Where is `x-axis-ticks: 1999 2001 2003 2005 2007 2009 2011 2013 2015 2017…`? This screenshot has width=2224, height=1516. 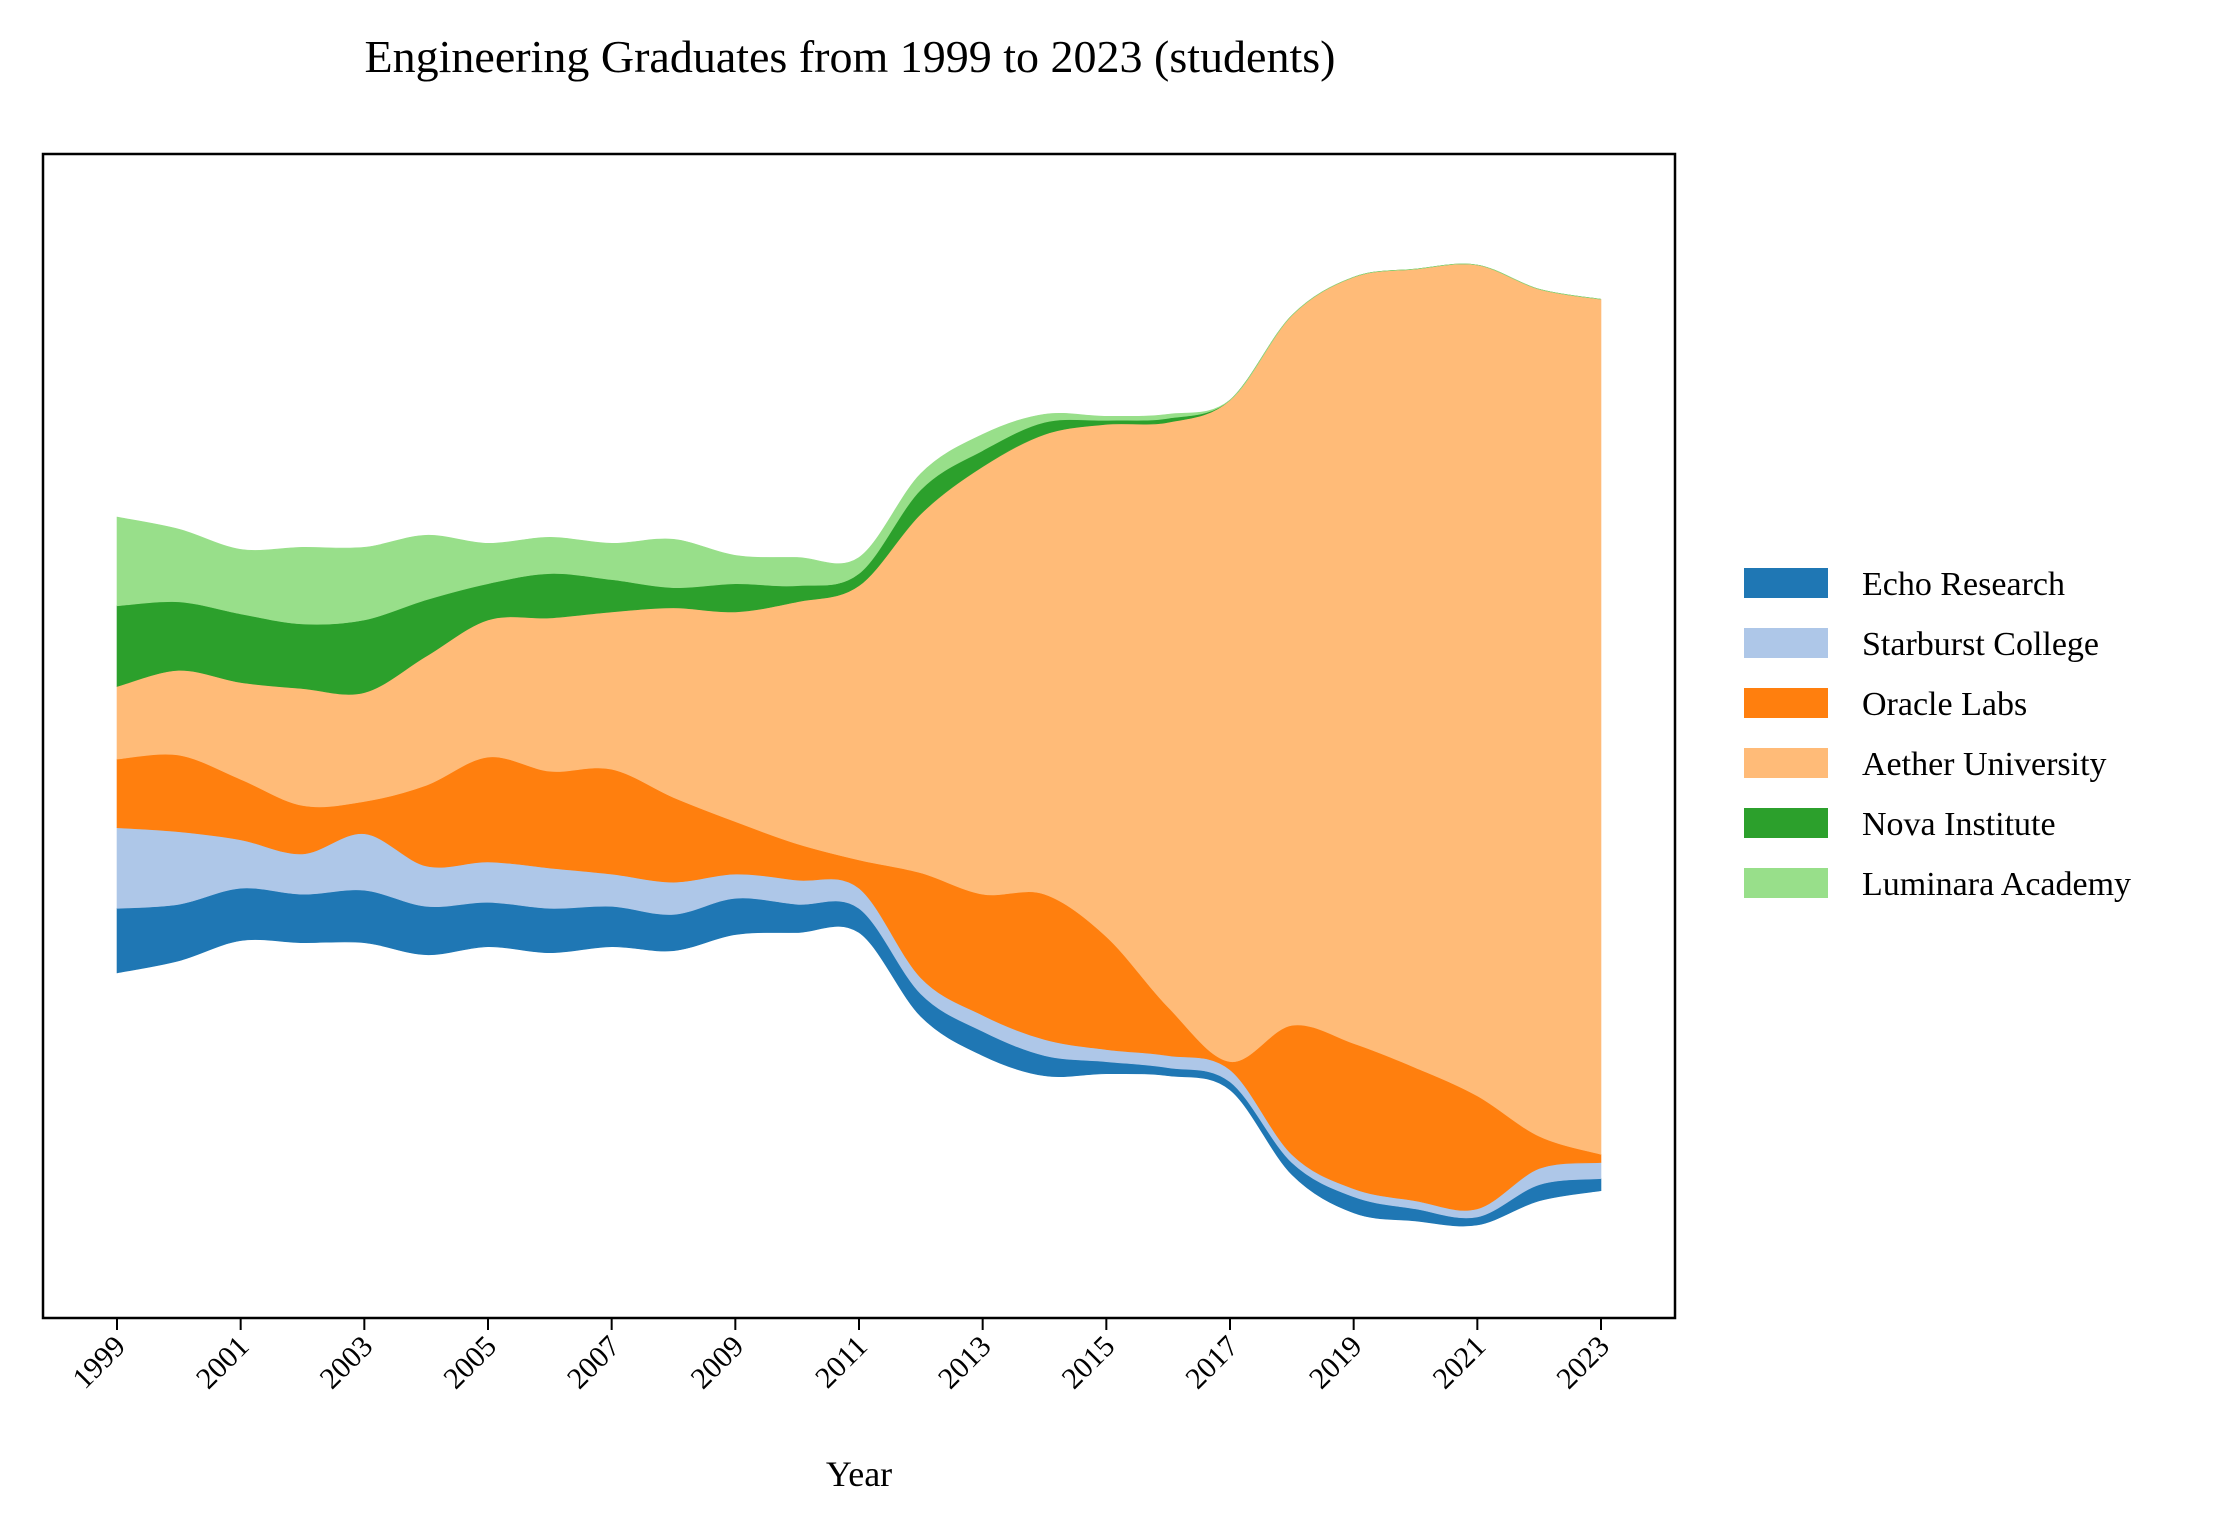 x-axis-ticks: 1999 2001 2003 2005 2007 2009 2011 2013 2015 2017… is located at coordinates (841, 1356).